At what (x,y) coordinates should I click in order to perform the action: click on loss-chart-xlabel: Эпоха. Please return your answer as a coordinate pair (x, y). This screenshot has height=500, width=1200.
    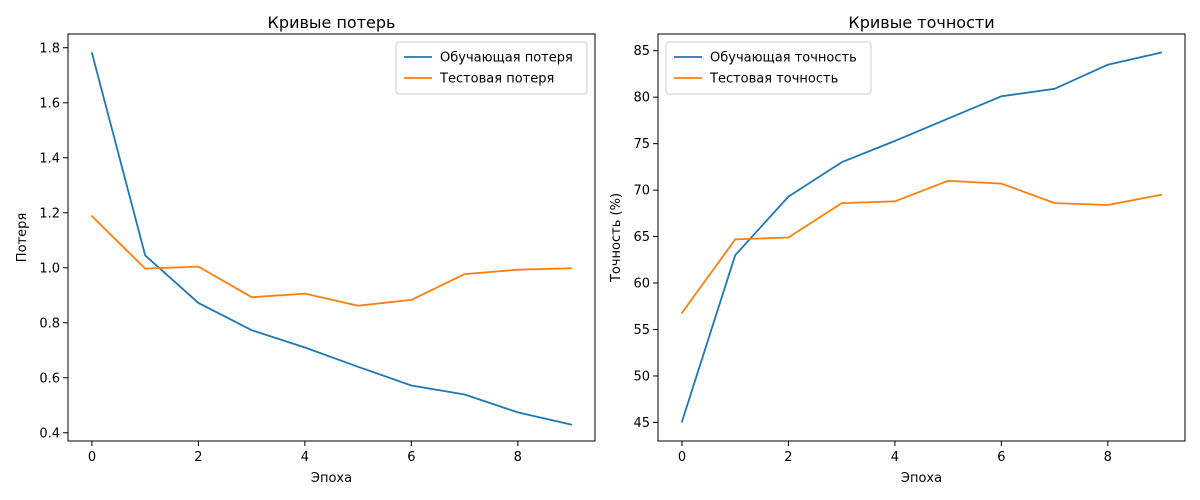
    Looking at the image, I should click on (331, 478).